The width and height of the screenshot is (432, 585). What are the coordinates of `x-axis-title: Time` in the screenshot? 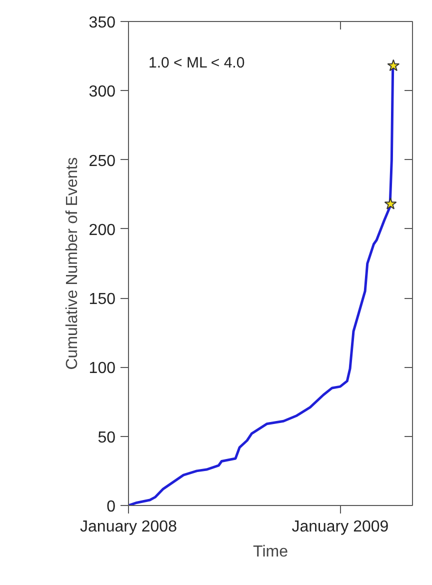 It's located at (270, 552).